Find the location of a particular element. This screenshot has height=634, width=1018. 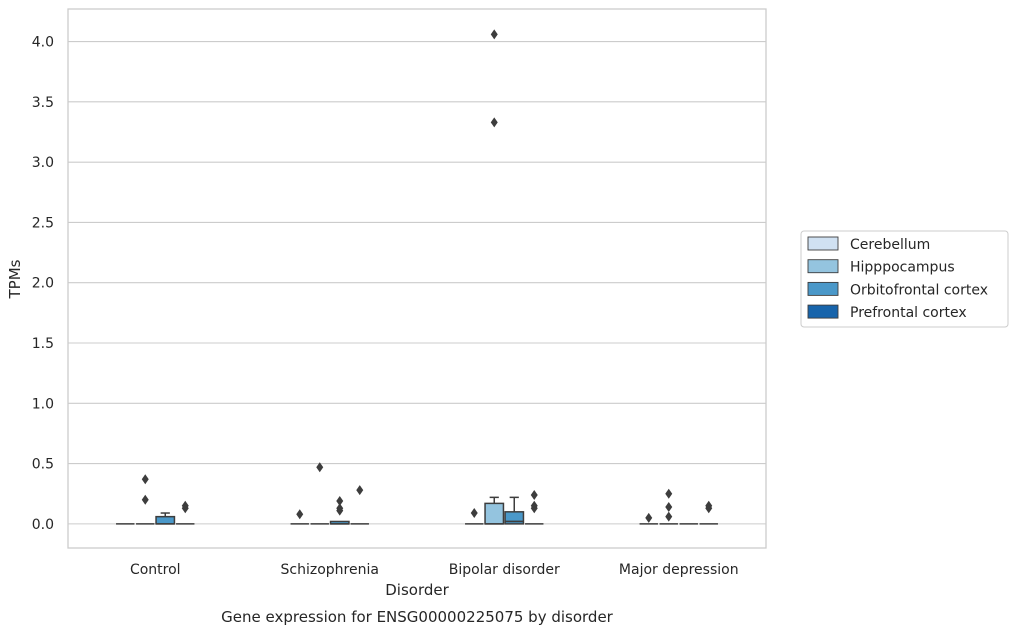

y-tick-label: 2.5 is located at coordinates (43, 223).